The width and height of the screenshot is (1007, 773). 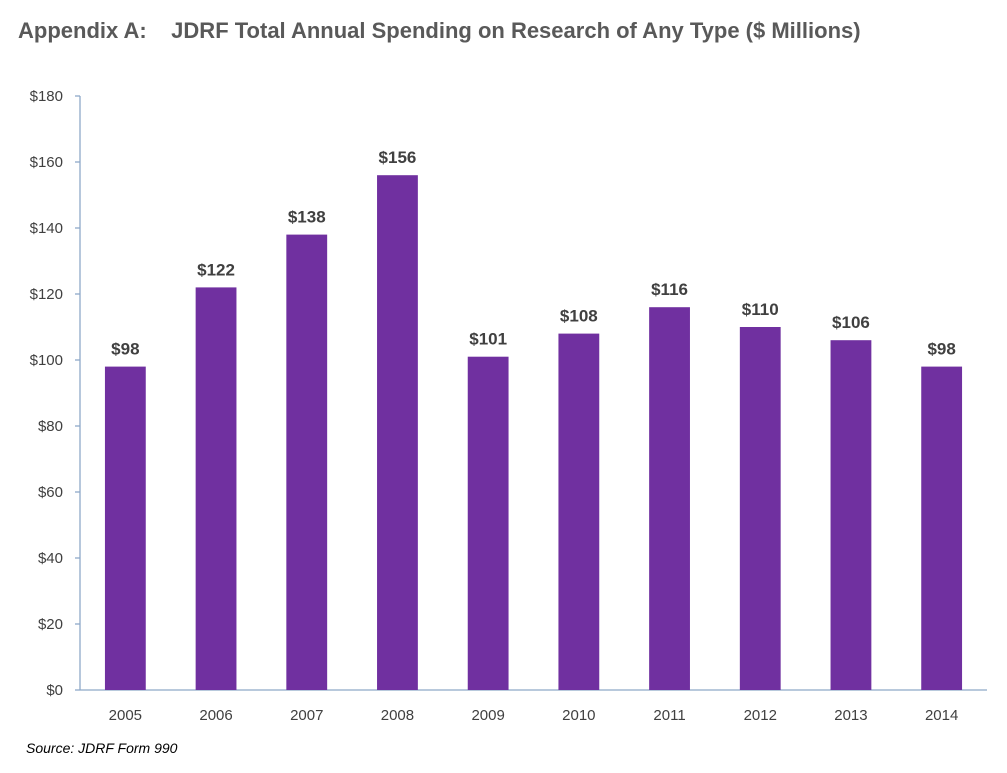 I want to click on y-tick-label: $20, so click(x=50, y=624).